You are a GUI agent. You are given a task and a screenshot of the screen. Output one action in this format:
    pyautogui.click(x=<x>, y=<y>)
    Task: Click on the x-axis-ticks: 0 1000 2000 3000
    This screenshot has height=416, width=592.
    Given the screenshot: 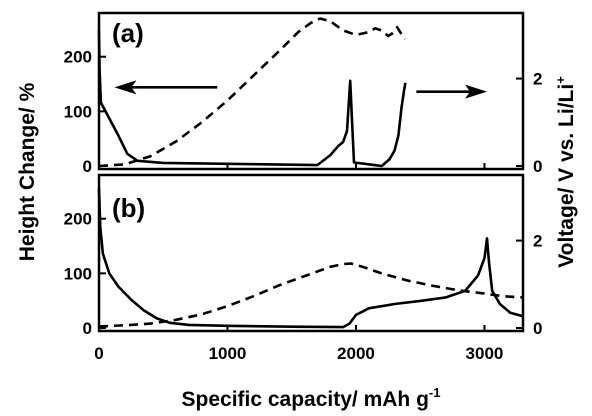 What is the action you would take?
    pyautogui.click(x=298, y=353)
    